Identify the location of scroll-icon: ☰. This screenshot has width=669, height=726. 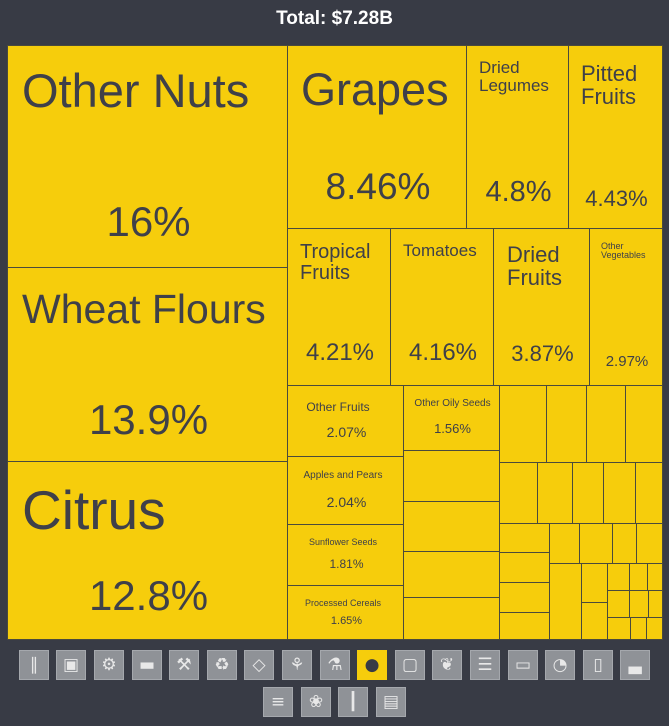
(485, 665).